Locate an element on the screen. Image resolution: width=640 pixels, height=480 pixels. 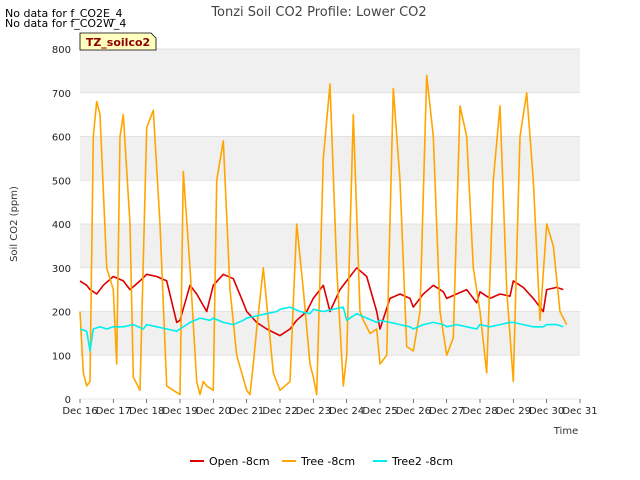
site-badge-label: TZ_soilco2 is located at coordinates (118, 42).